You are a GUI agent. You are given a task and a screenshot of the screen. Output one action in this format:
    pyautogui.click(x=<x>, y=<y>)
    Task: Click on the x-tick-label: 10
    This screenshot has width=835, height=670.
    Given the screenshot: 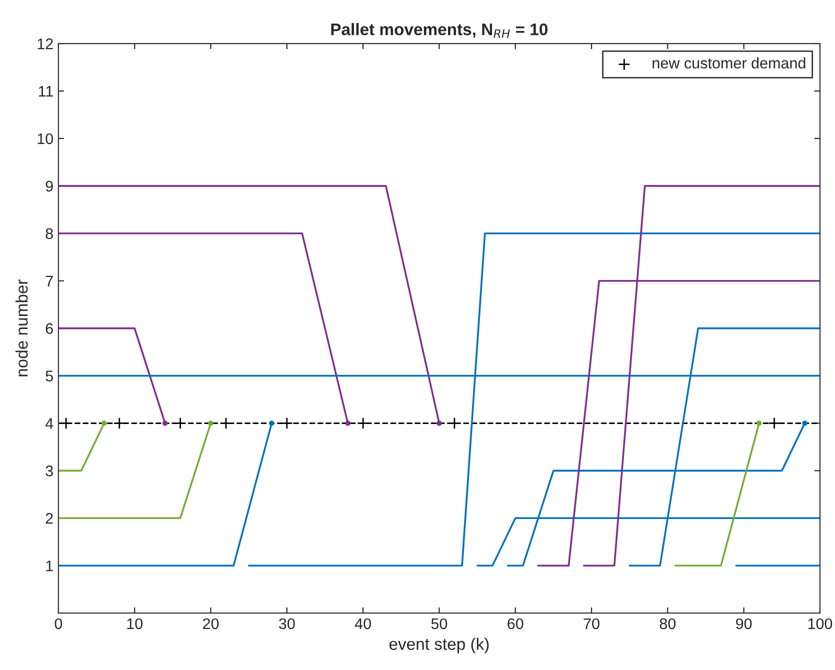 What is the action you would take?
    pyautogui.click(x=134, y=624)
    